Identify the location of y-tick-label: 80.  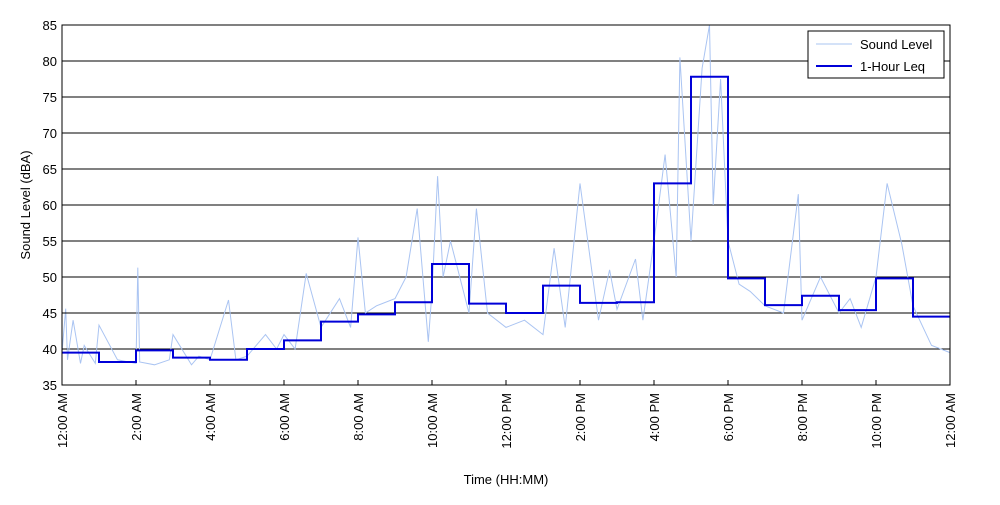
(50, 61).